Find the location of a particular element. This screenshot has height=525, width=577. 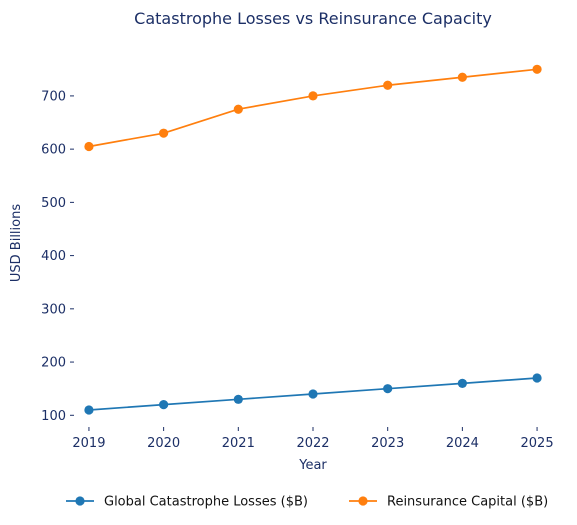

y-tick-label-4: 500 is located at coordinates (53, 203).